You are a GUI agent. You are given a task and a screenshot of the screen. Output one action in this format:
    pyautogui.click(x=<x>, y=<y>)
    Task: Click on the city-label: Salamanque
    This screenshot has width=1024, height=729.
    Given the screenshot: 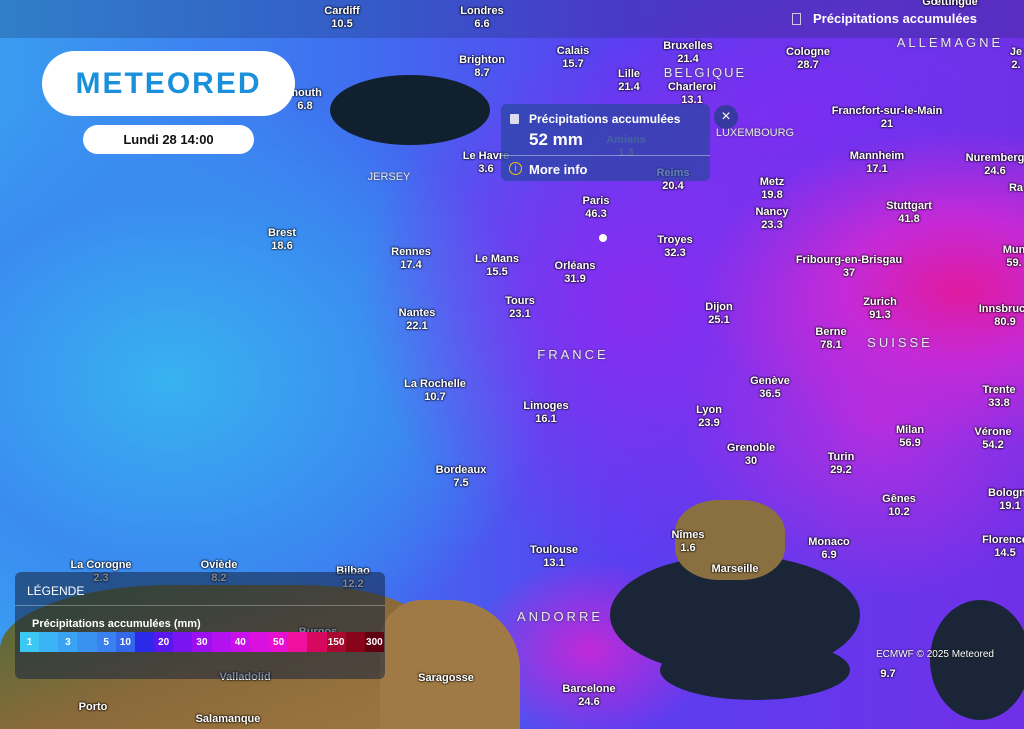 What is the action you would take?
    pyautogui.click(x=228, y=719)
    